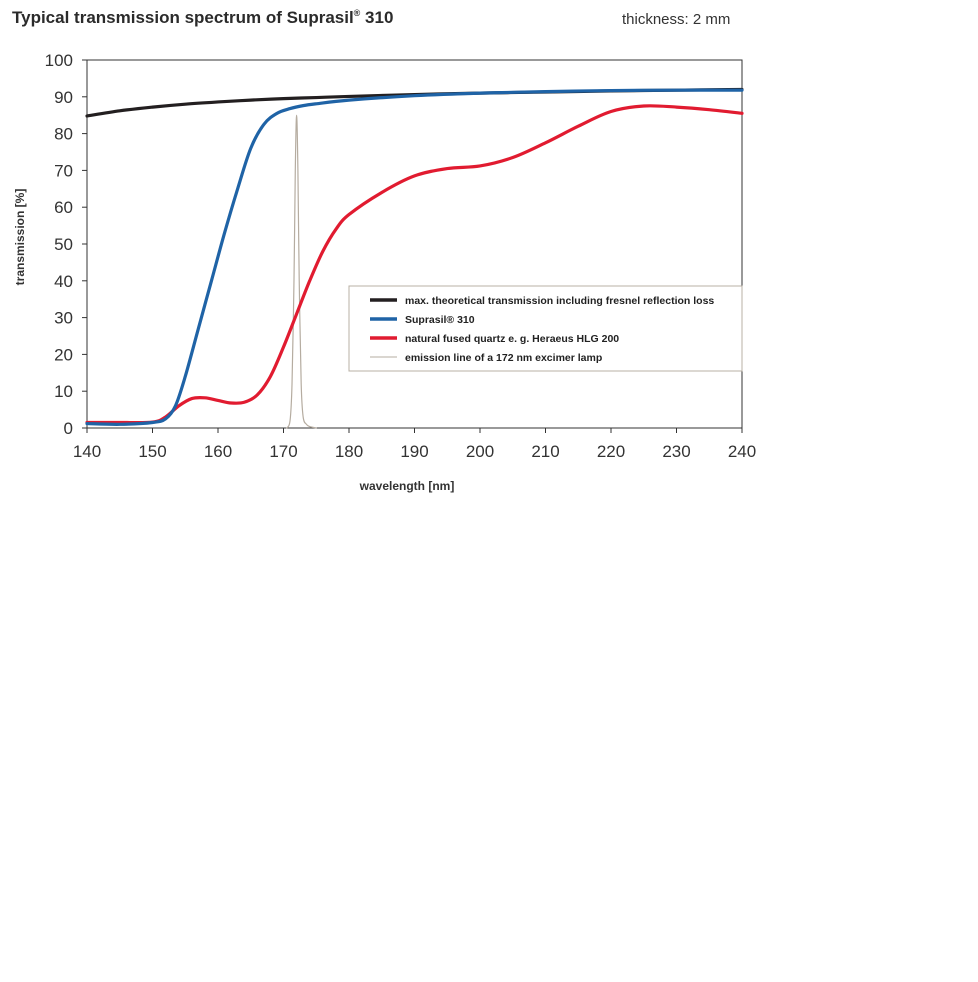 Image resolution: width=978 pixels, height=982 pixels. I want to click on x-tick-label: 170, so click(283, 451).